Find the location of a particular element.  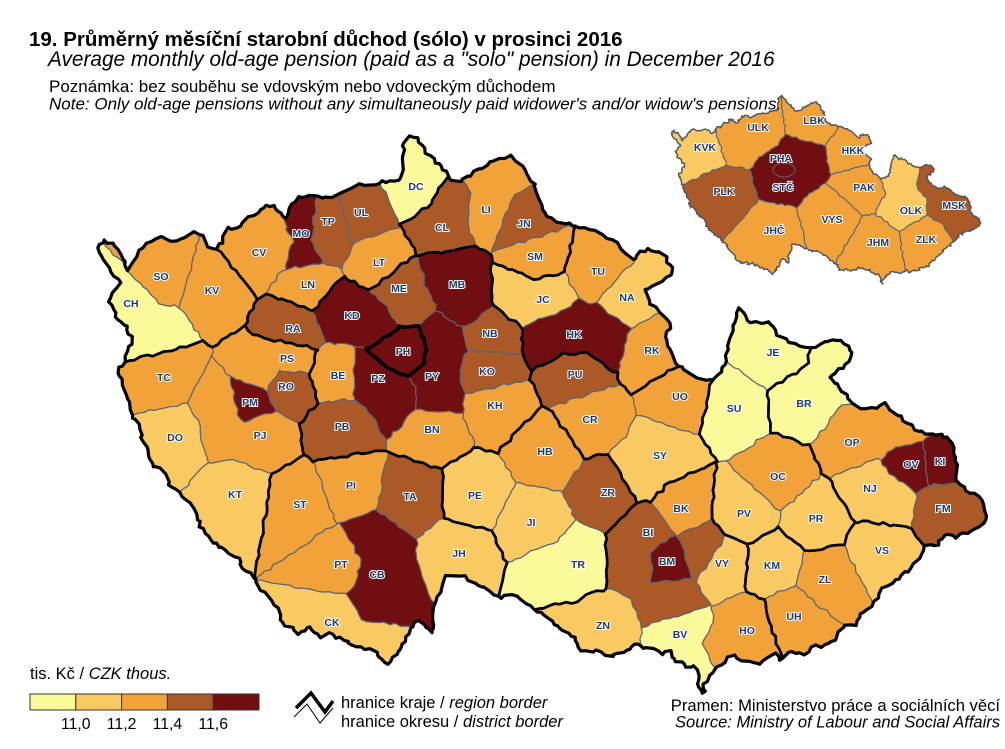

svg-text: TC is located at coordinates (164, 378).